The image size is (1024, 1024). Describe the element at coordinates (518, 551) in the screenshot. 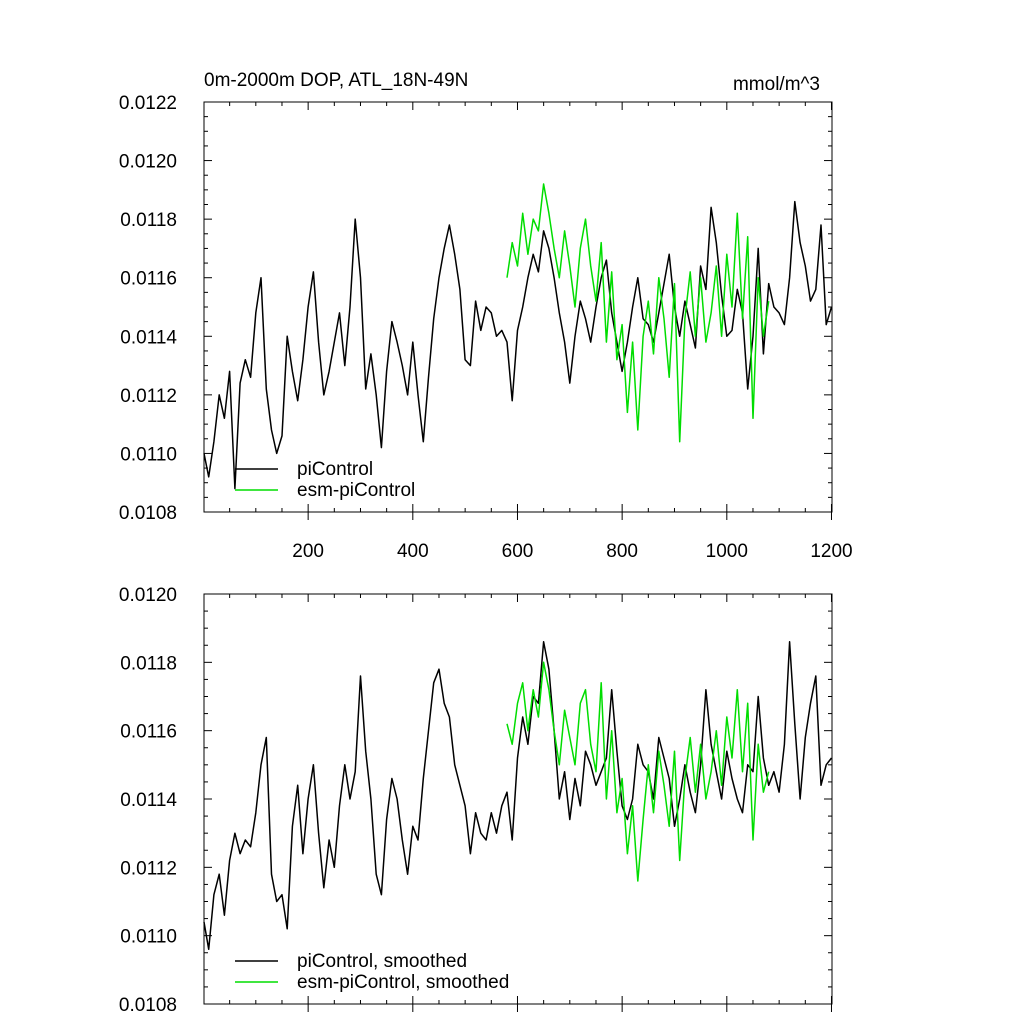

I see `x-tick-label: 600` at that location.